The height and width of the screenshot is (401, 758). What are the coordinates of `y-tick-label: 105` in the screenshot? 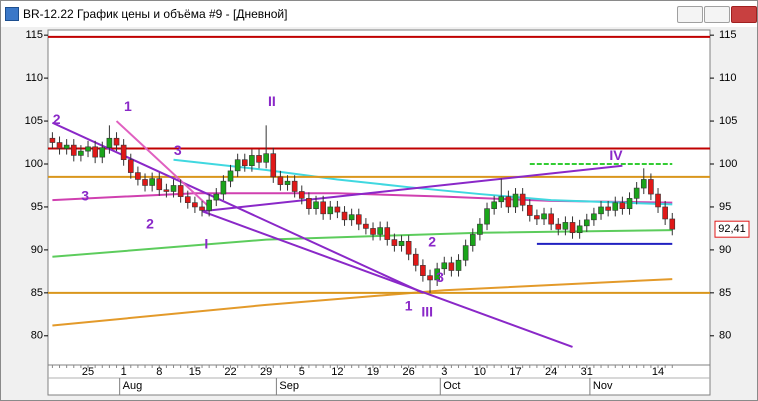 It's located at (34, 121).